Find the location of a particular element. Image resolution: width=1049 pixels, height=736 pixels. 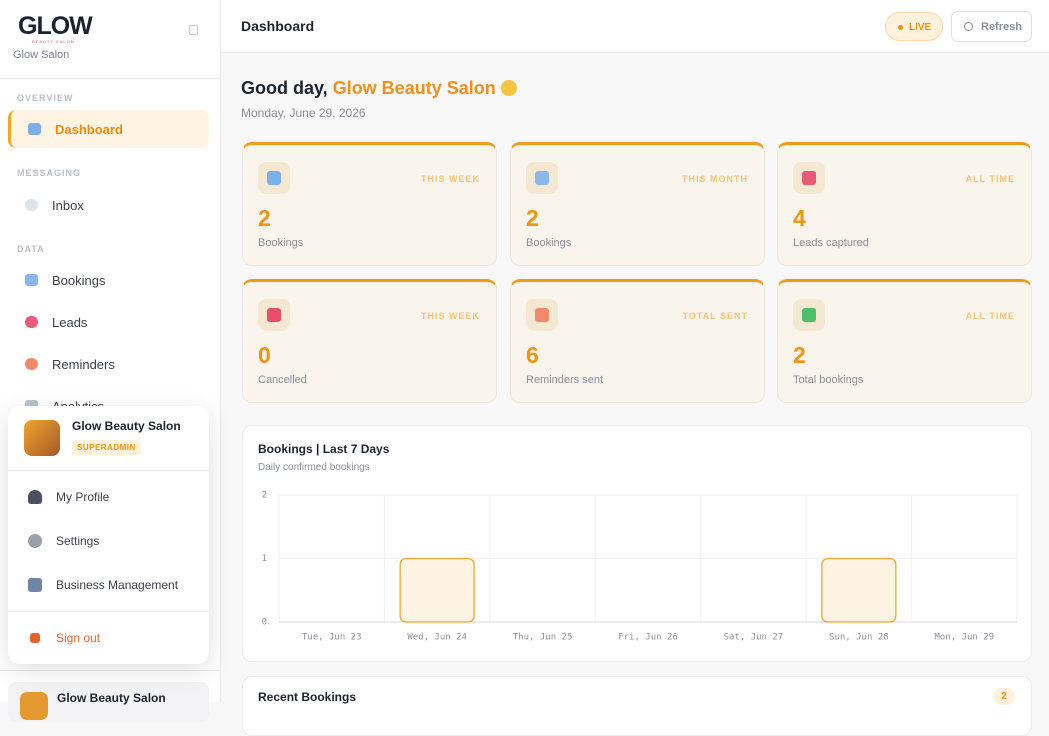

role-badge: SUPERADMIN is located at coordinates (106, 447).